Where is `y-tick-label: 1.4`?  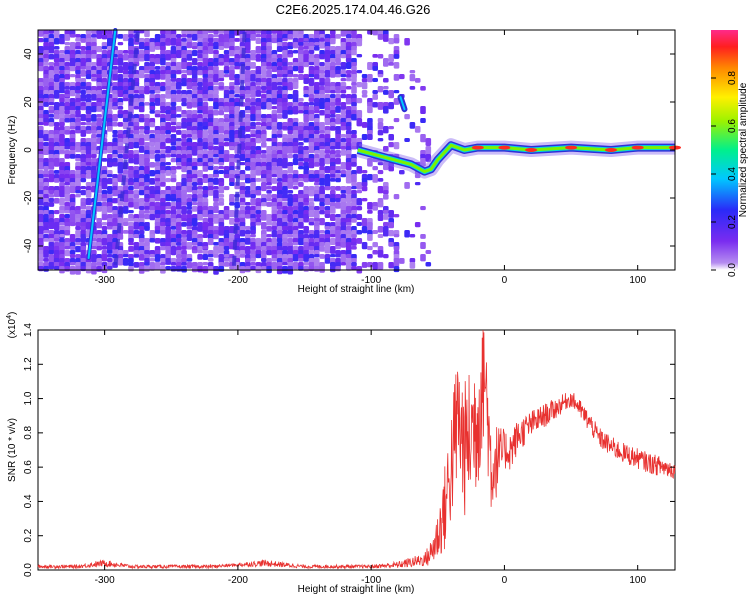
y-tick-label: 1.4 is located at coordinates (28, 330).